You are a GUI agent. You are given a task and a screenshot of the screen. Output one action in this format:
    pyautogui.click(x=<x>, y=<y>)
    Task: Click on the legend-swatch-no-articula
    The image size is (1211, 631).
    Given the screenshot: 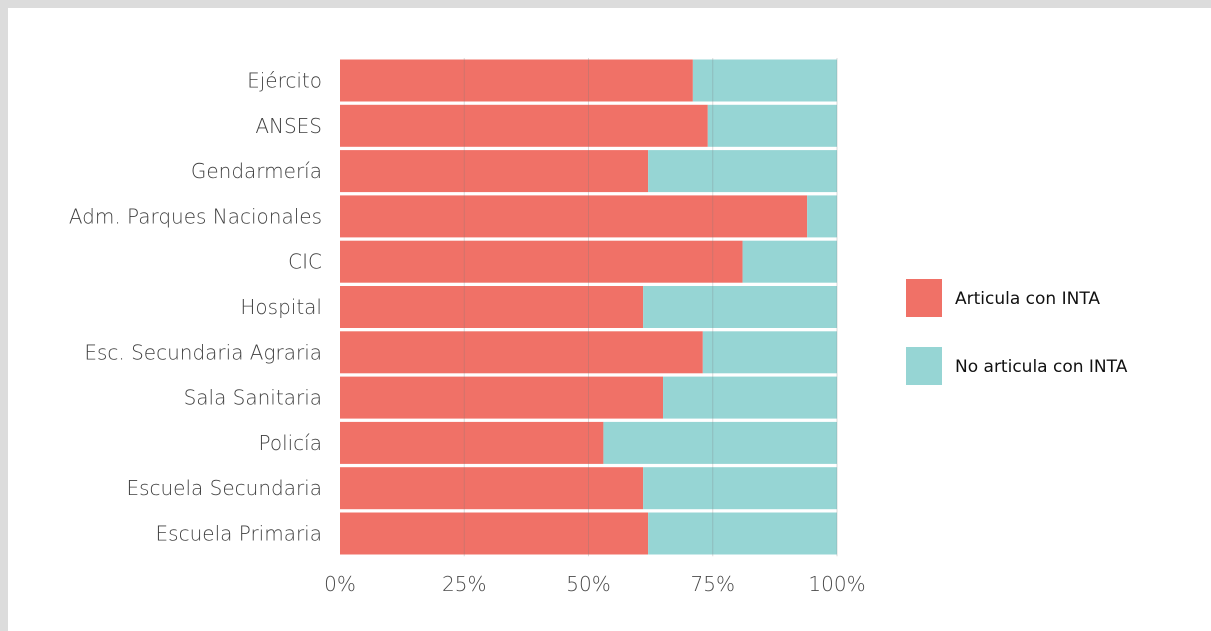 What is the action you would take?
    pyautogui.click(x=924, y=366)
    